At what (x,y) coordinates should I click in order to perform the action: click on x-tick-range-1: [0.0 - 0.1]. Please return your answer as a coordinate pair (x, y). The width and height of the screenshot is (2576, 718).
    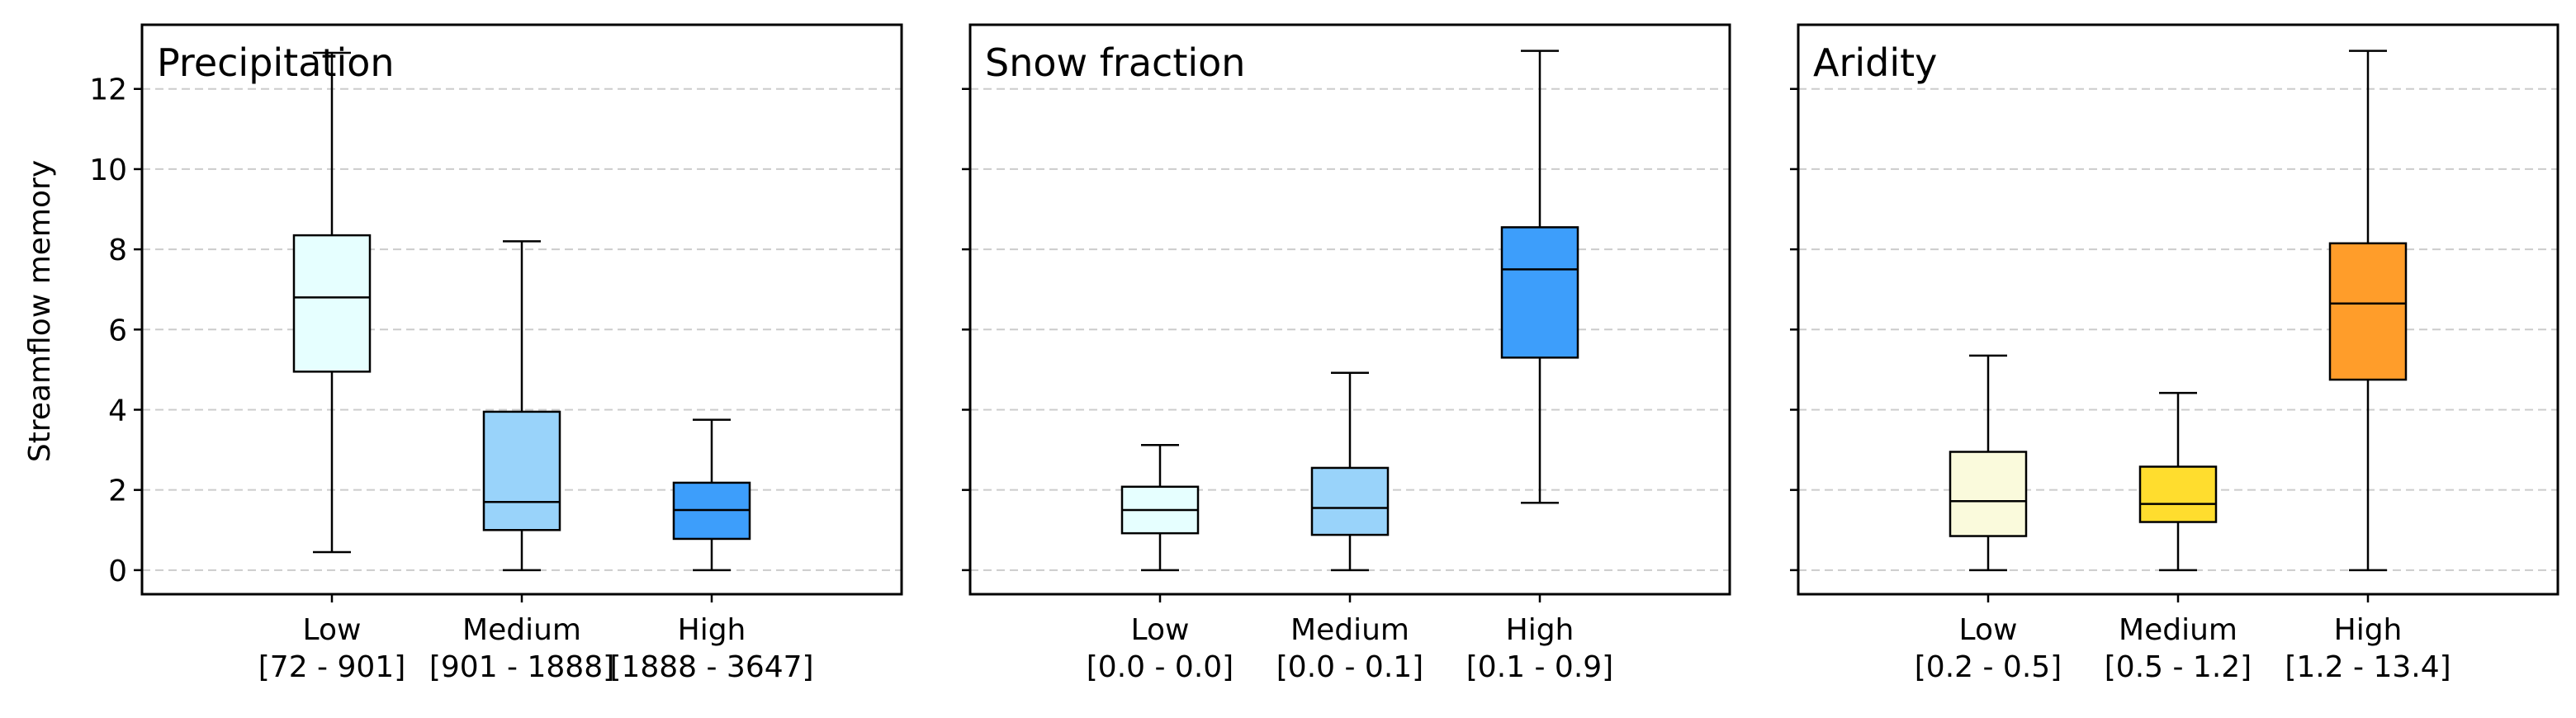
    Looking at the image, I should click on (1349, 667).